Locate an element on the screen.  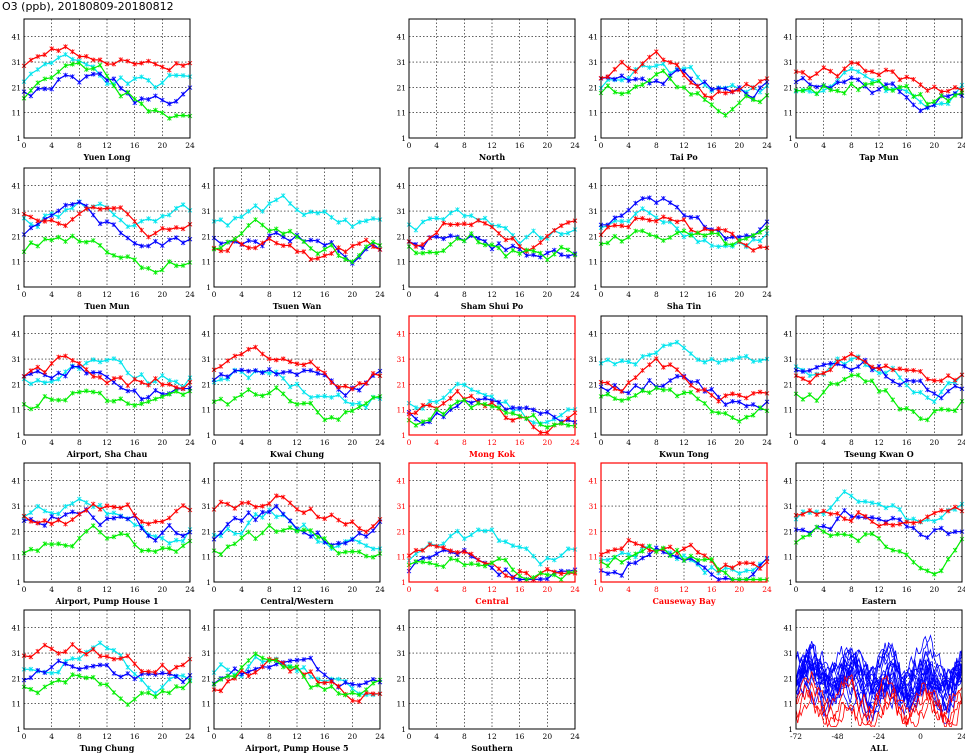
x-tick-label: 24 is located at coordinates (380, 294).